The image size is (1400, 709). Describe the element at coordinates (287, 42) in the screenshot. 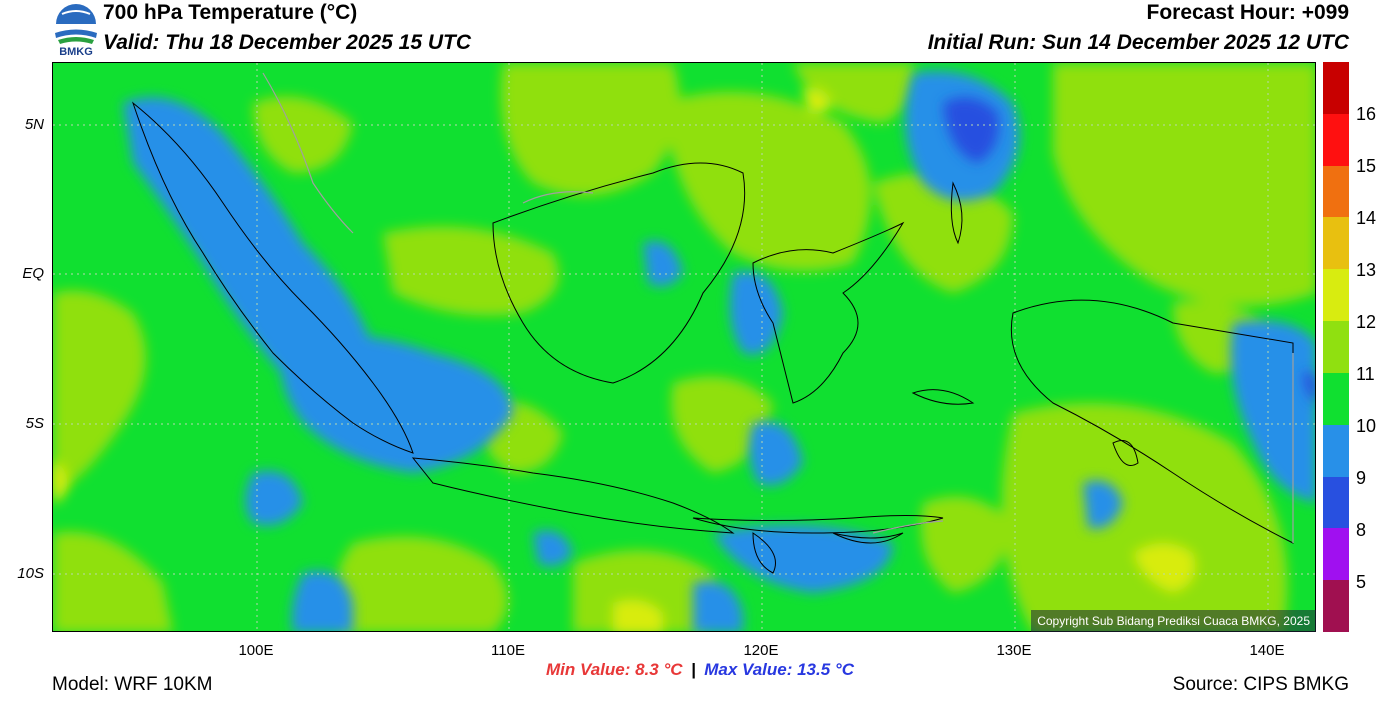

I see `valid-time: Valid: Thu 18 December 2025 15 UTC` at that location.